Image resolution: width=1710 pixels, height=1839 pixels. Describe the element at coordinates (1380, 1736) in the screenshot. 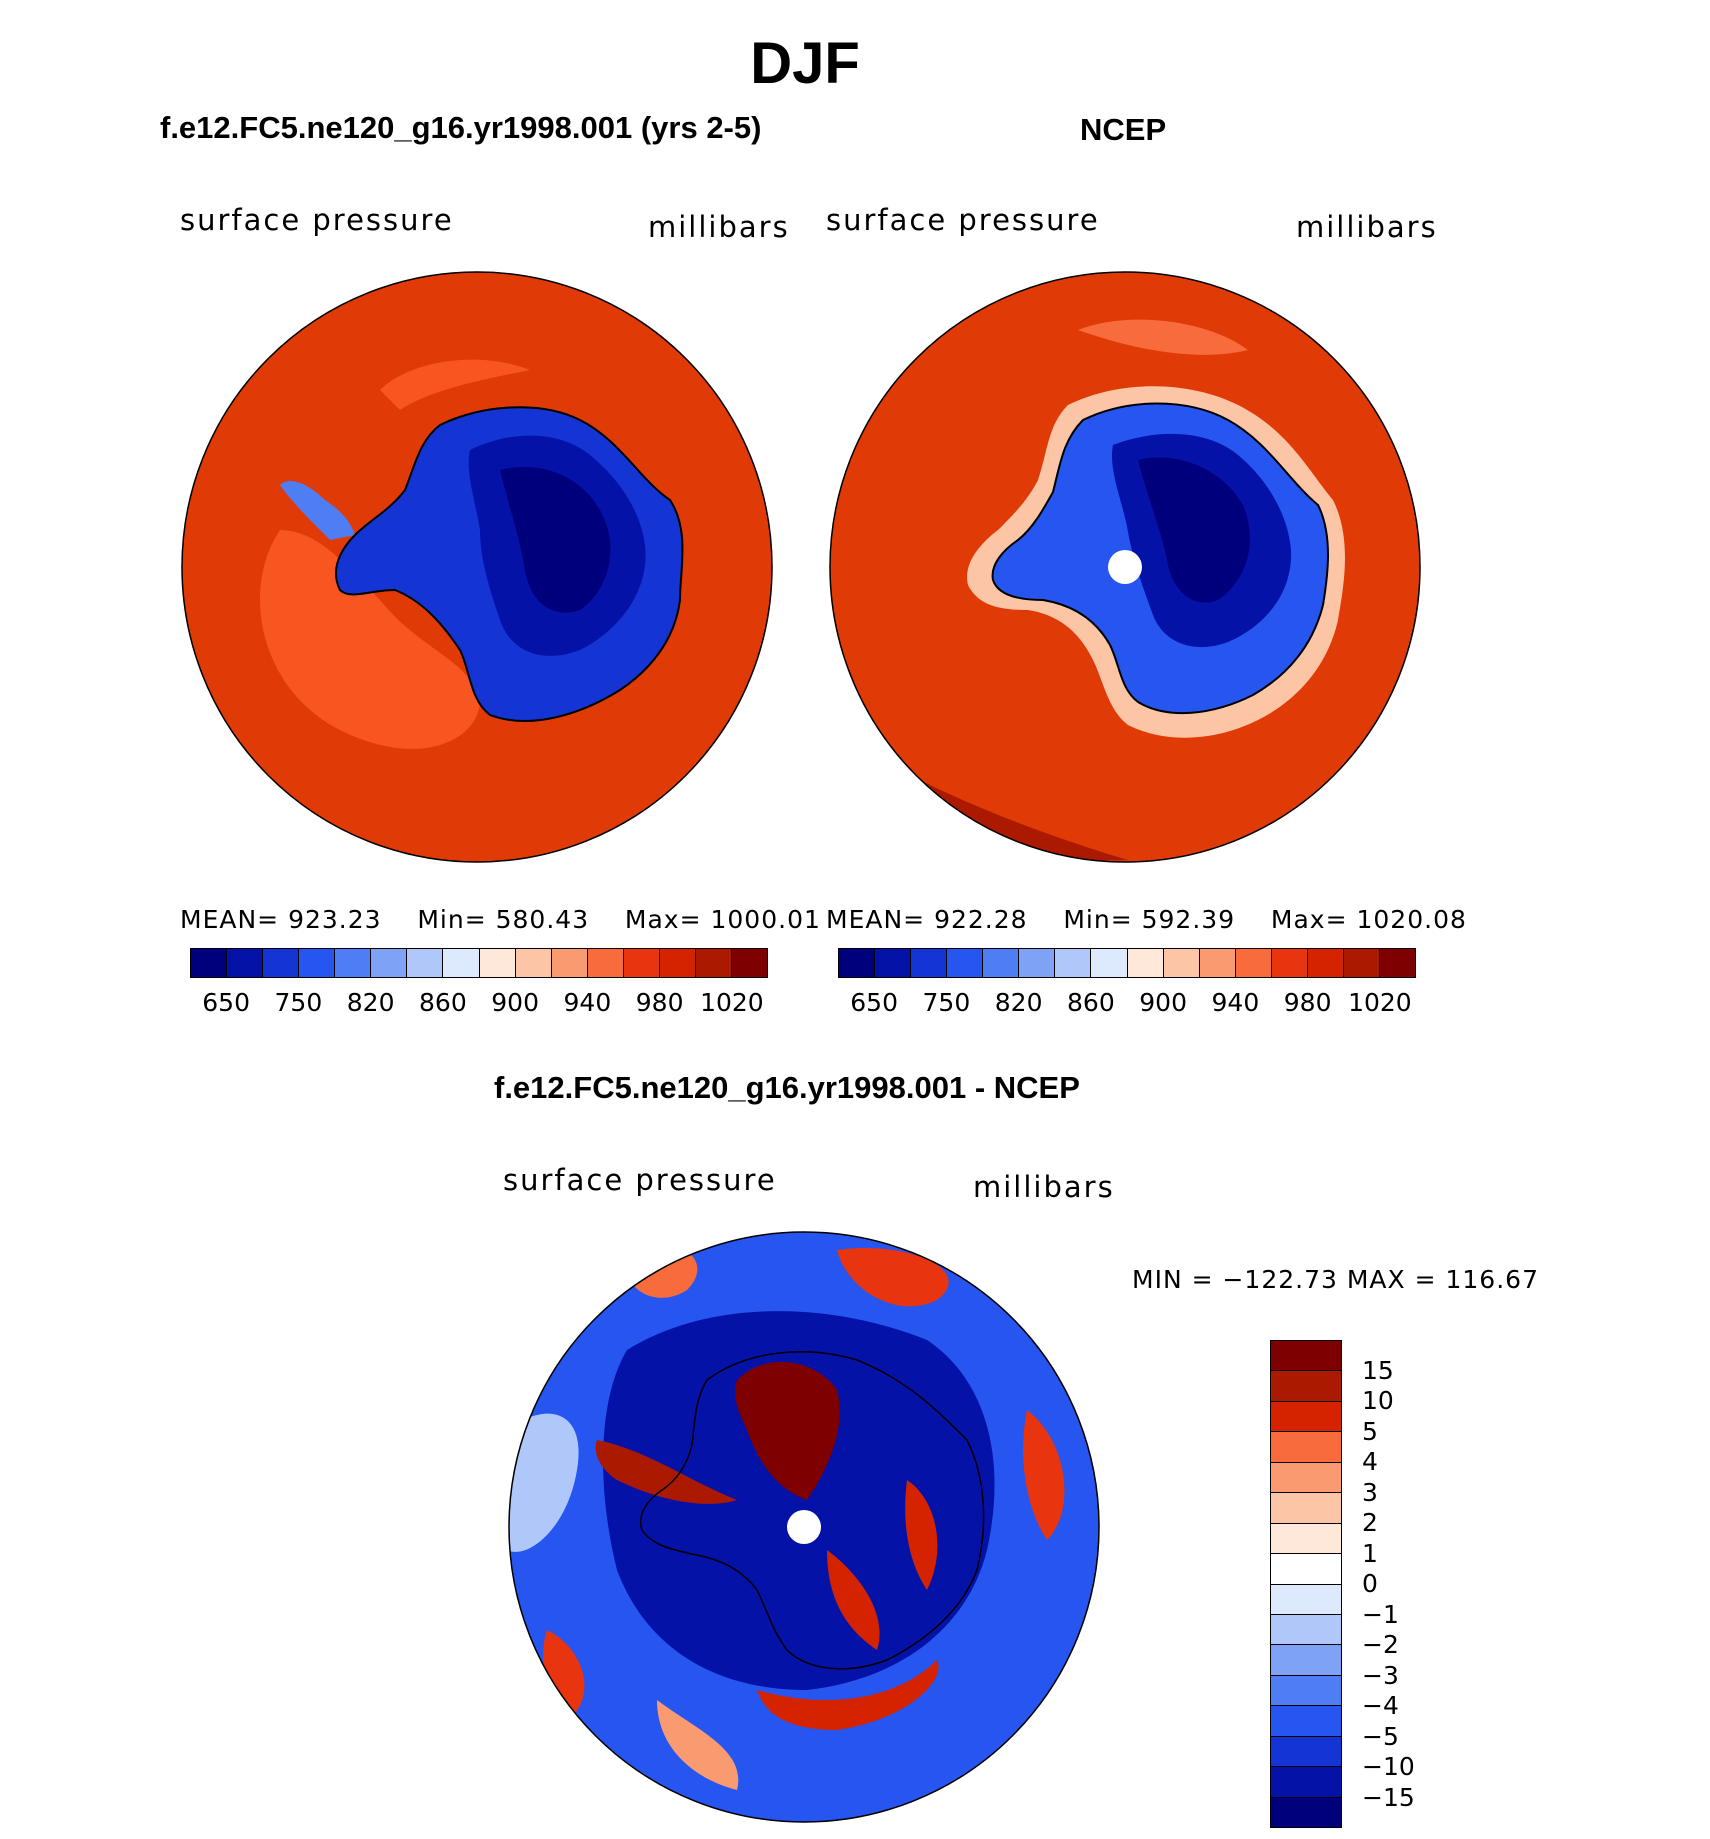

I see `diff-colorbar-tick-label: −5` at that location.